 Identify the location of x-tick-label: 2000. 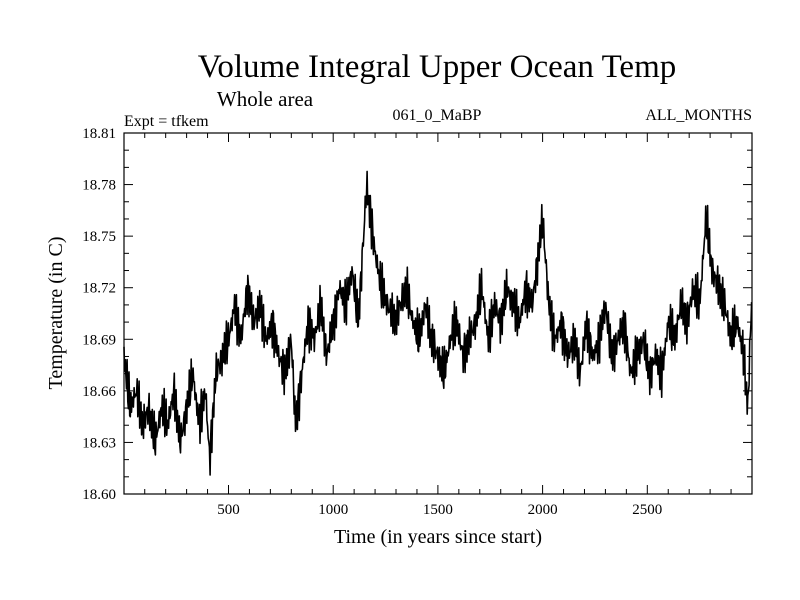
(543, 510).